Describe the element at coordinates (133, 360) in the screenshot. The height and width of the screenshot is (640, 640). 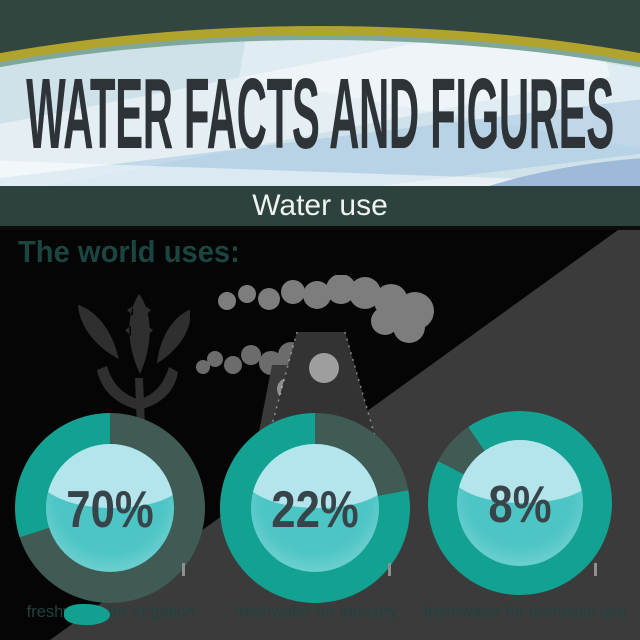
I see `wheat-icon` at that location.